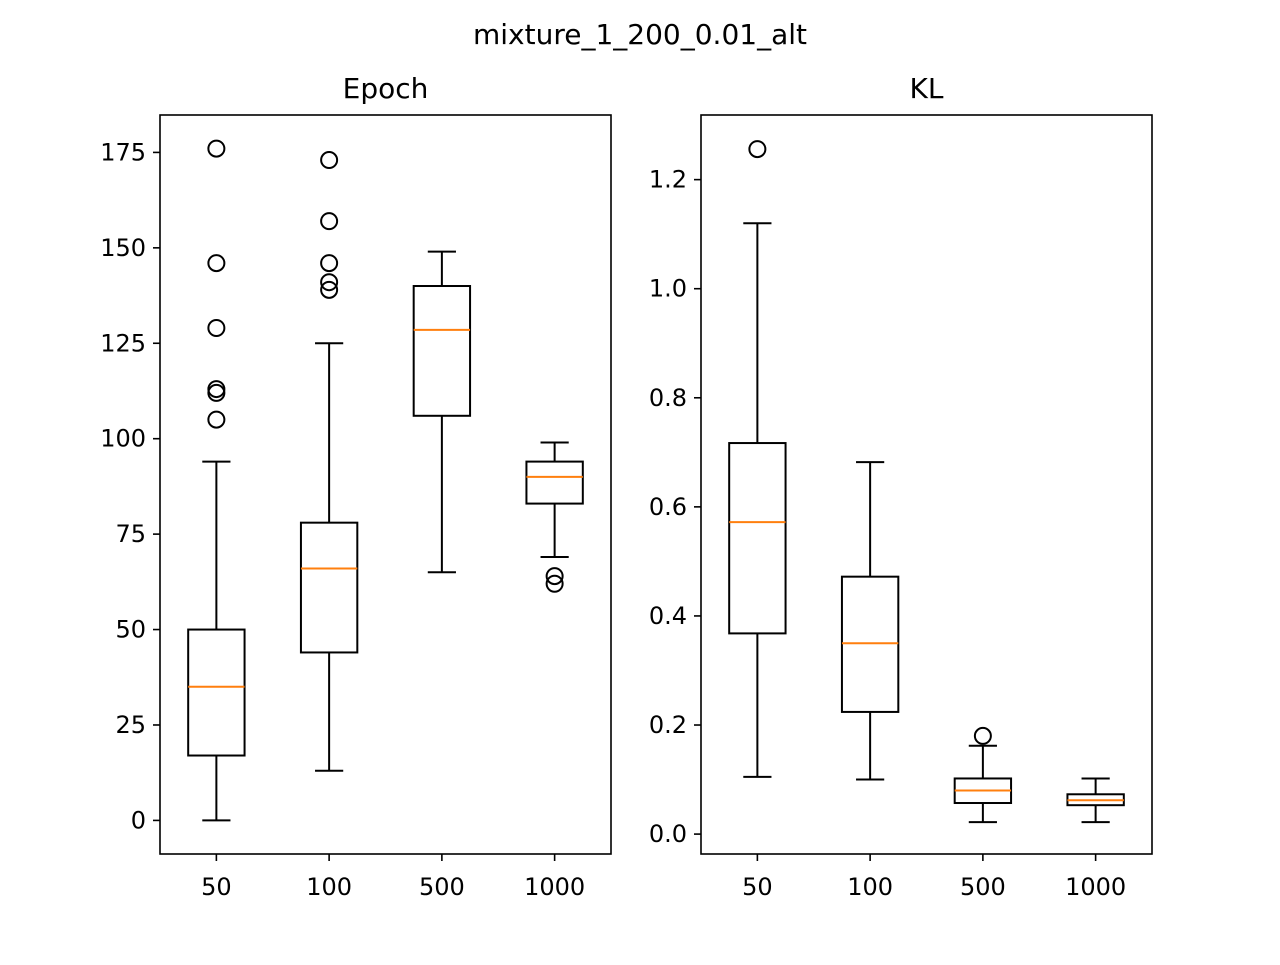  I want to click on epoch-ytick-label: 125, so click(123, 343).